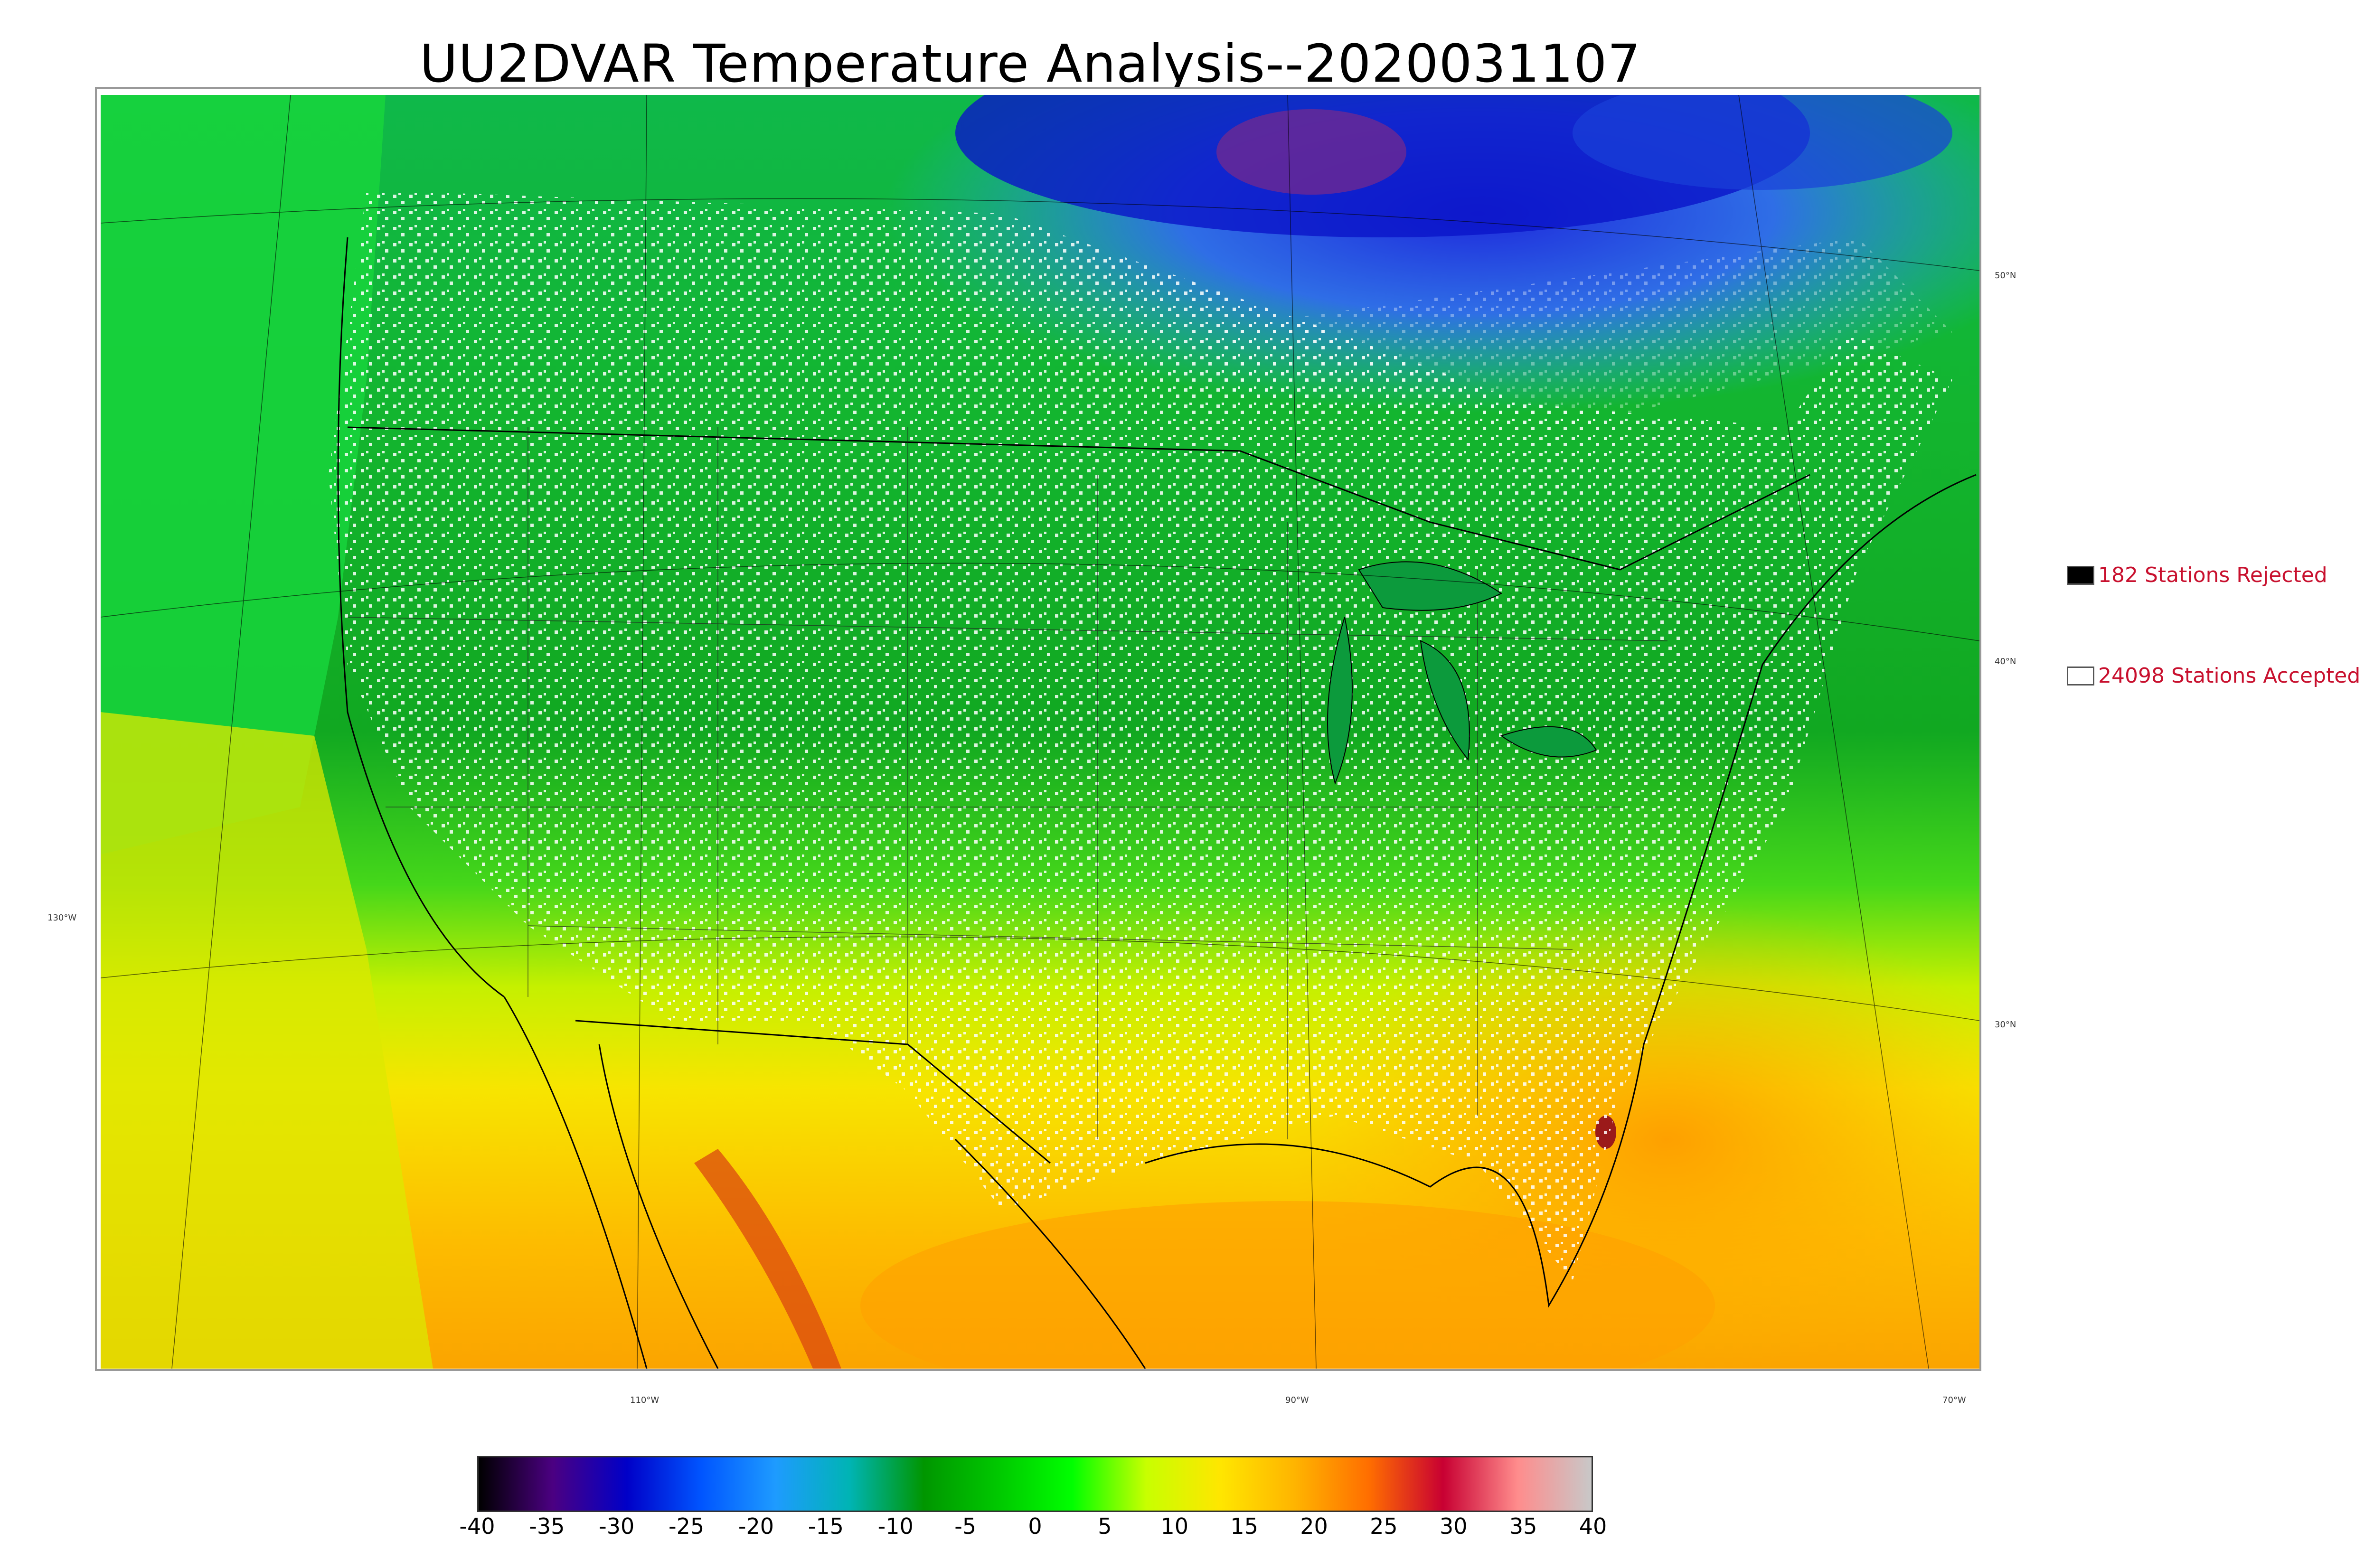  I want to click on colorbar-gradient, so click(1035, 1484).